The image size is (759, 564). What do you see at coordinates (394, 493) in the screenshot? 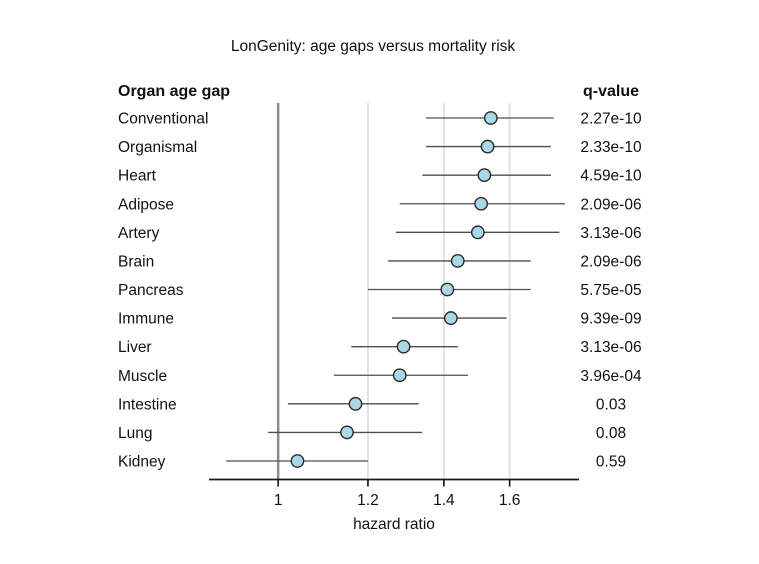
I see `x-axis-layer: 1 1.2 1.4 1.6` at bounding box center [394, 493].